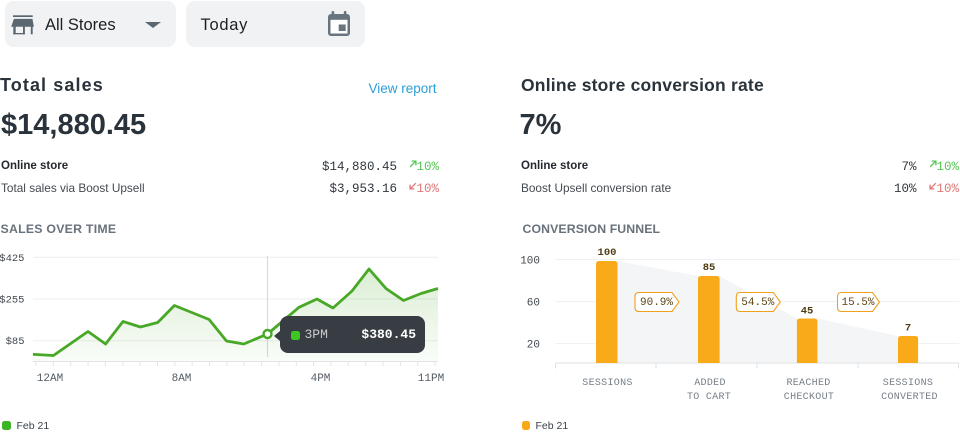 The height and width of the screenshot is (432, 960). What do you see at coordinates (858, 303) in the screenshot?
I see `svg-text: 15.5%` at bounding box center [858, 303].